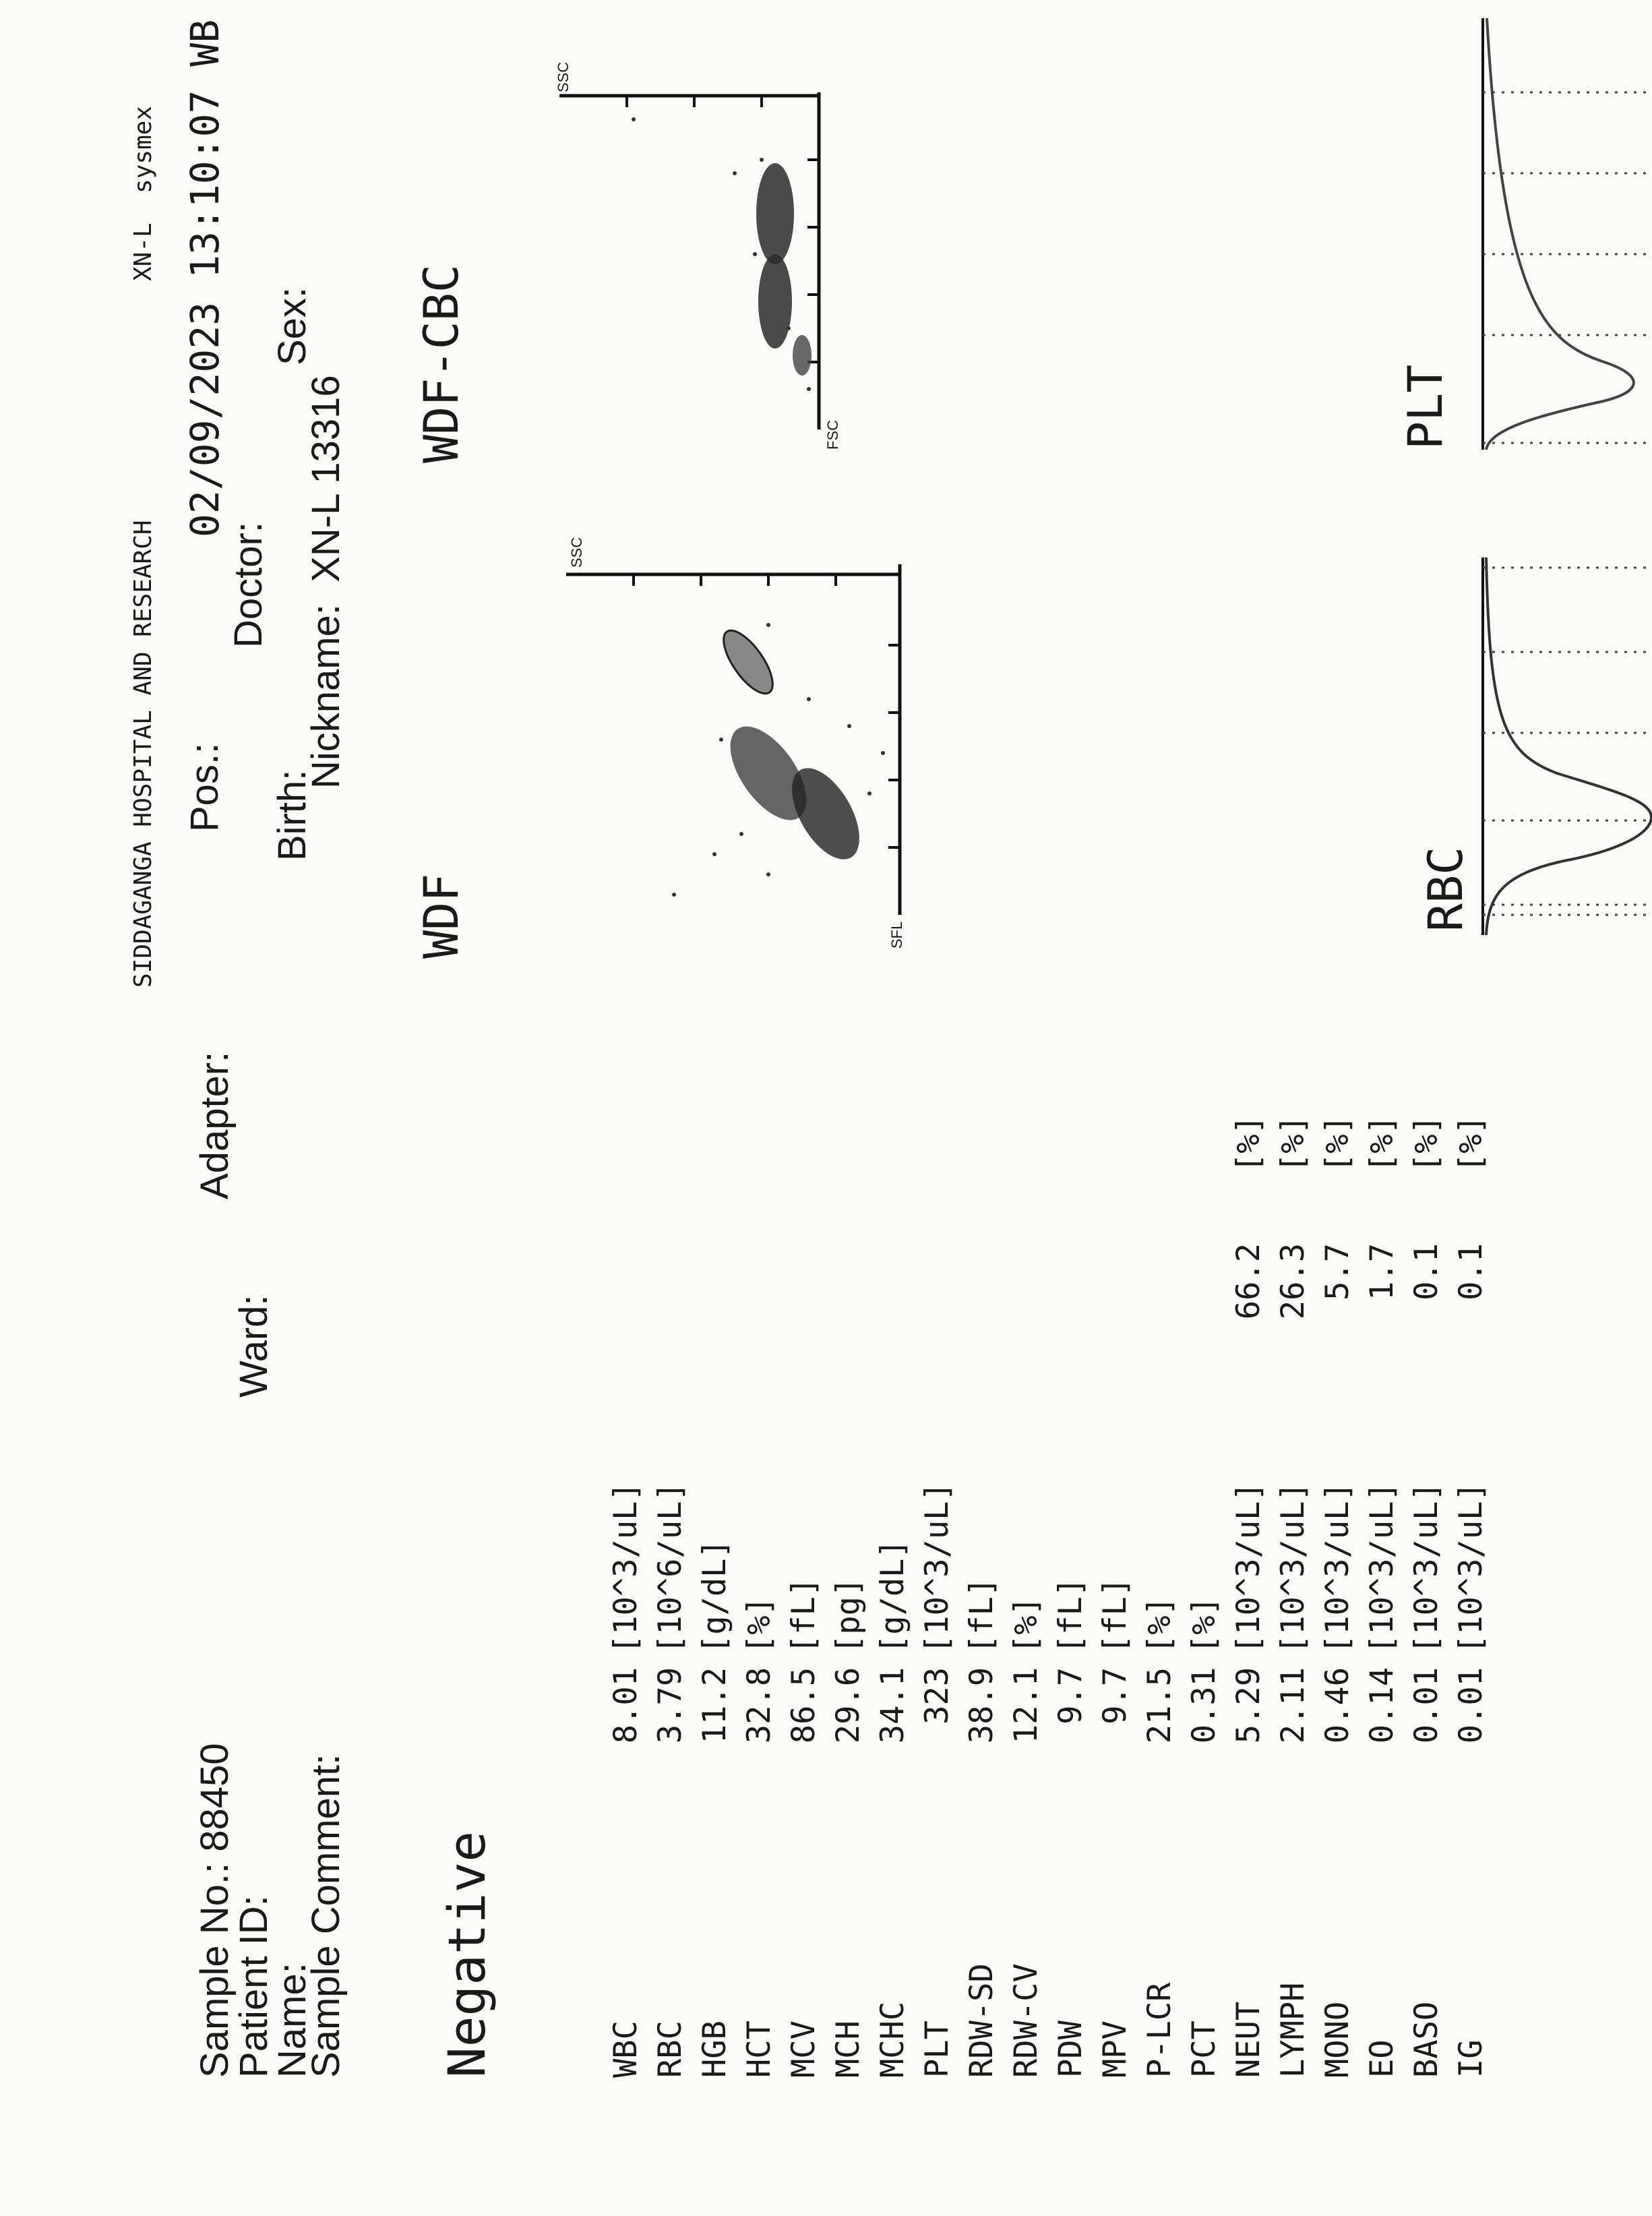  What do you see at coordinates (670, 1568) in the screenshot?
I see `result-unit: [10^6/uL]` at bounding box center [670, 1568].